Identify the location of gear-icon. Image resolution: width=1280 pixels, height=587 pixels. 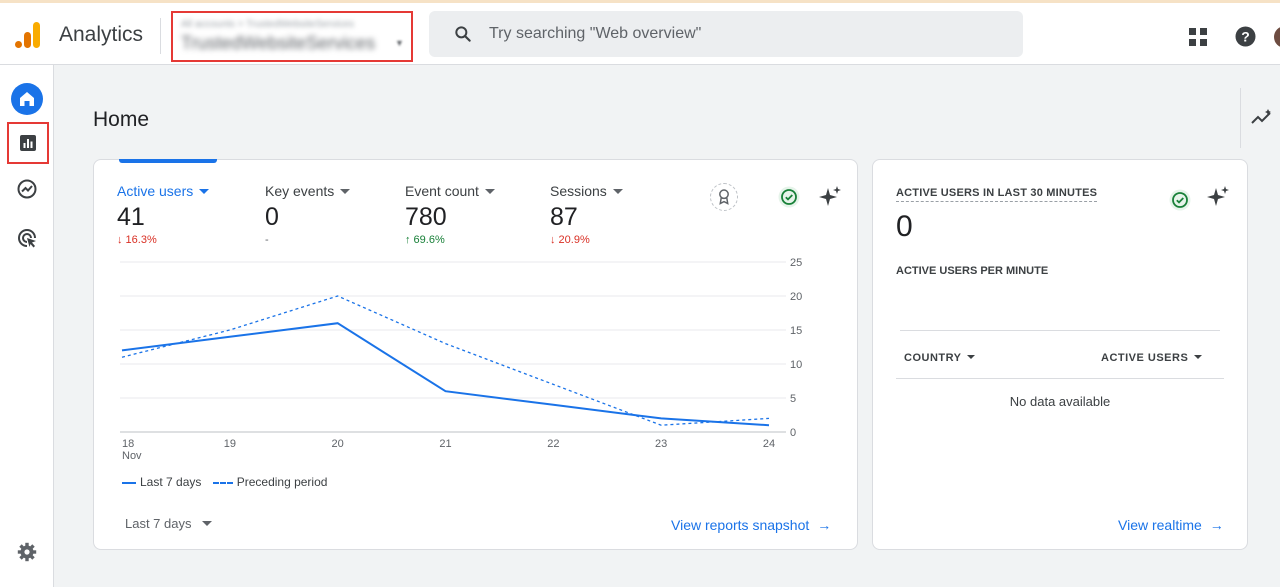
(27, 552).